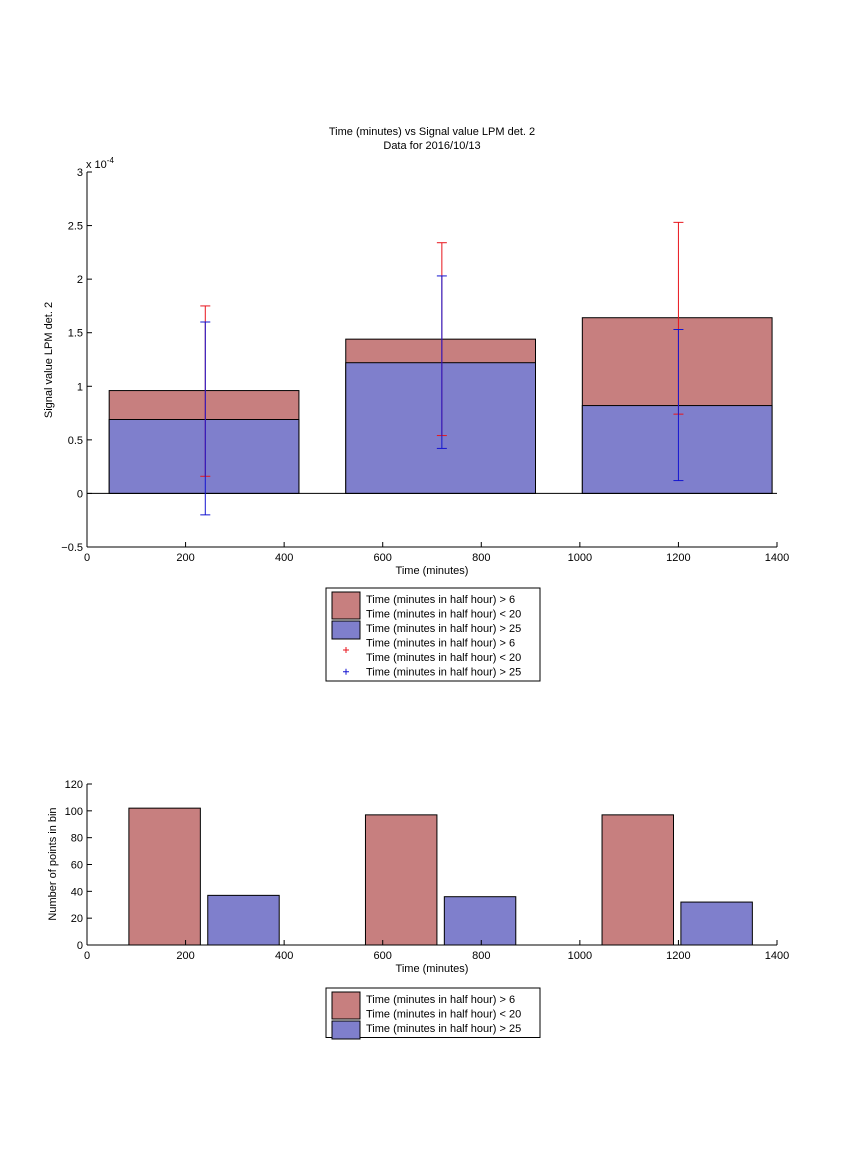  I want to click on plot-area: 0 200 400 600 800 1000 1200 1400 0 20 40 60 80 100 120, so click(427, 870).